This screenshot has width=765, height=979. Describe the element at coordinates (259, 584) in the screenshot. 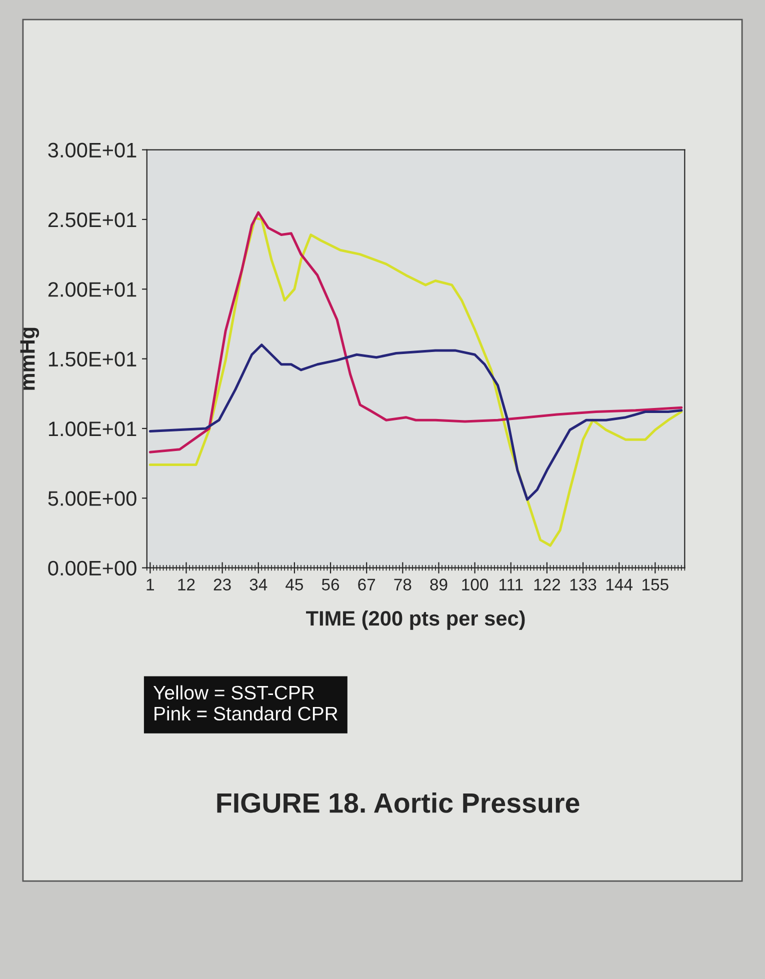

I see `x-tick-label: 34` at that location.